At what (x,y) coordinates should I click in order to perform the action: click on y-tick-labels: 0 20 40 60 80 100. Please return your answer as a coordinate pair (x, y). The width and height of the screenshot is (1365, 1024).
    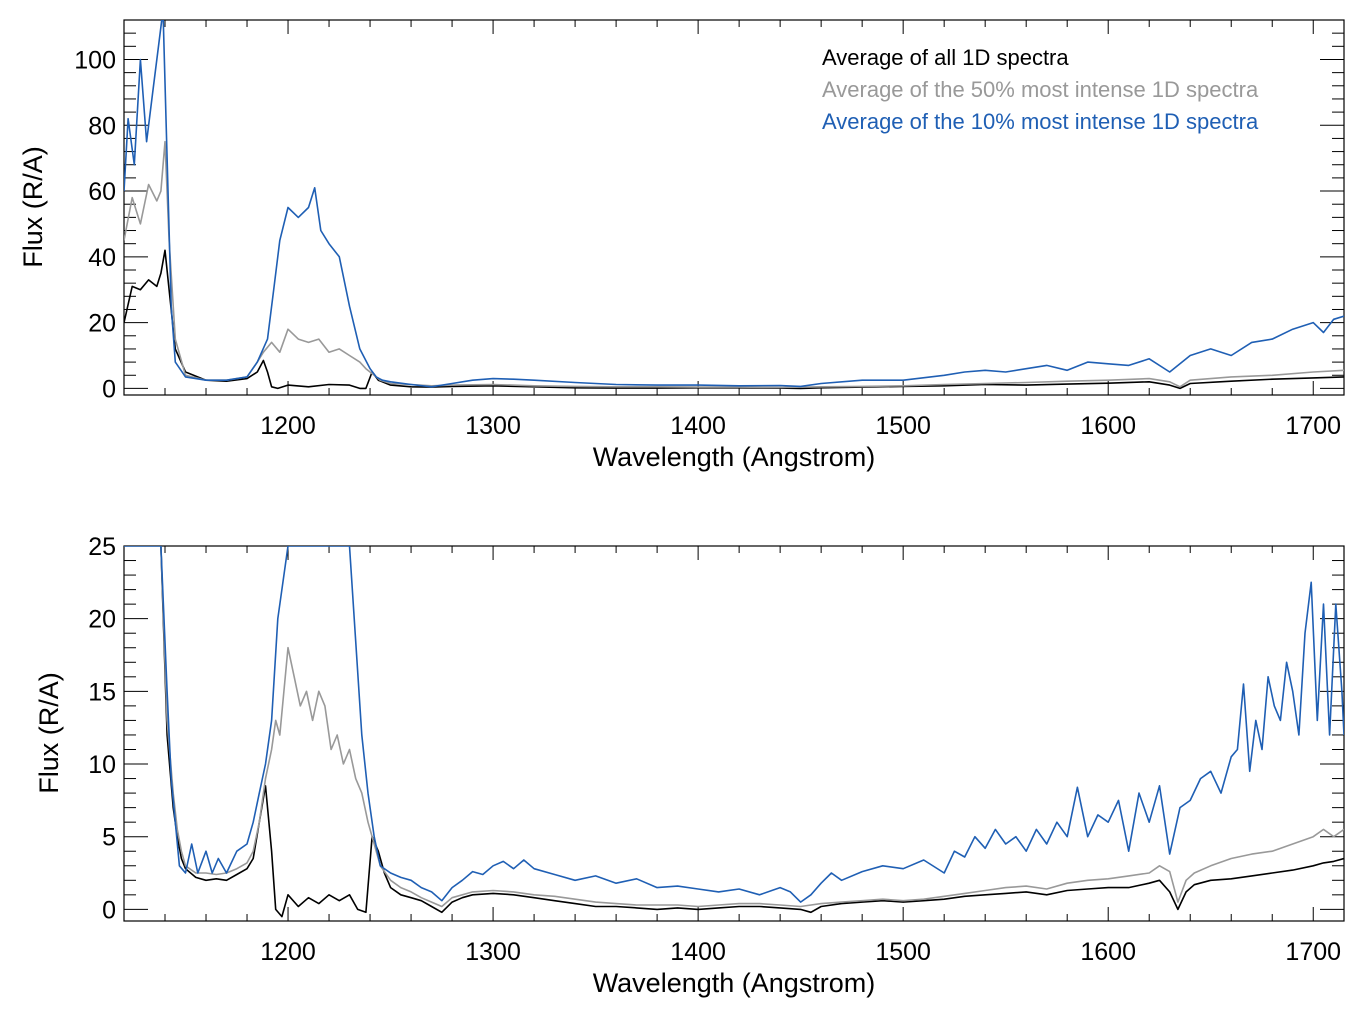
    Looking at the image, I should click on (95, 224).